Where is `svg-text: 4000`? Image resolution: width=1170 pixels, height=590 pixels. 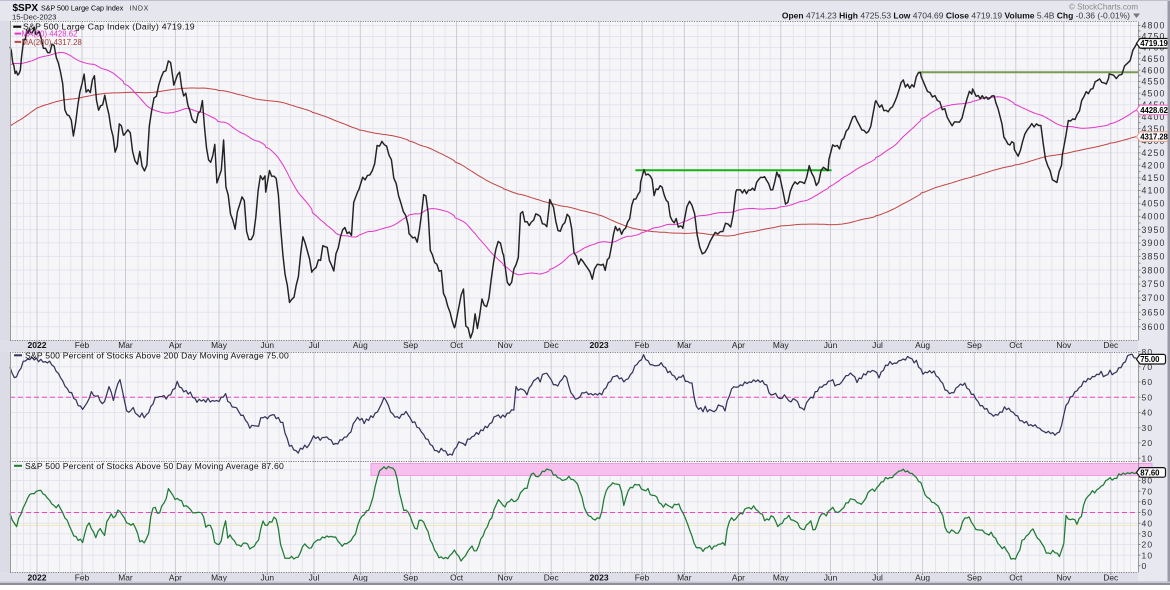
svg-text: 4000 is located at coordinates (1154, 217).